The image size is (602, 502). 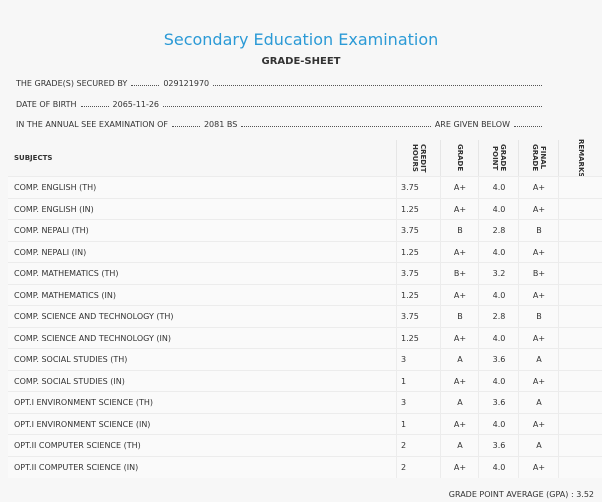 I want to click on table-row: COMP. MATHEMATICS (IN) 1.25 A+ 4.0 A+, so click(x=305, y=294).